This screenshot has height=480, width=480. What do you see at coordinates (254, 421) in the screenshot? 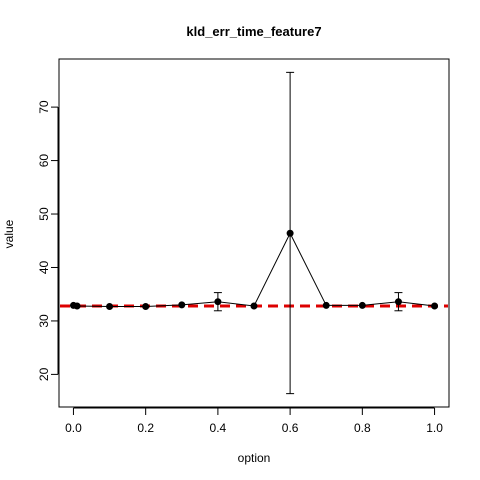
I see `x-axis: 0.0 0.2 0.4 0.6 0.8 1.0` at bounding box center [254, 421].